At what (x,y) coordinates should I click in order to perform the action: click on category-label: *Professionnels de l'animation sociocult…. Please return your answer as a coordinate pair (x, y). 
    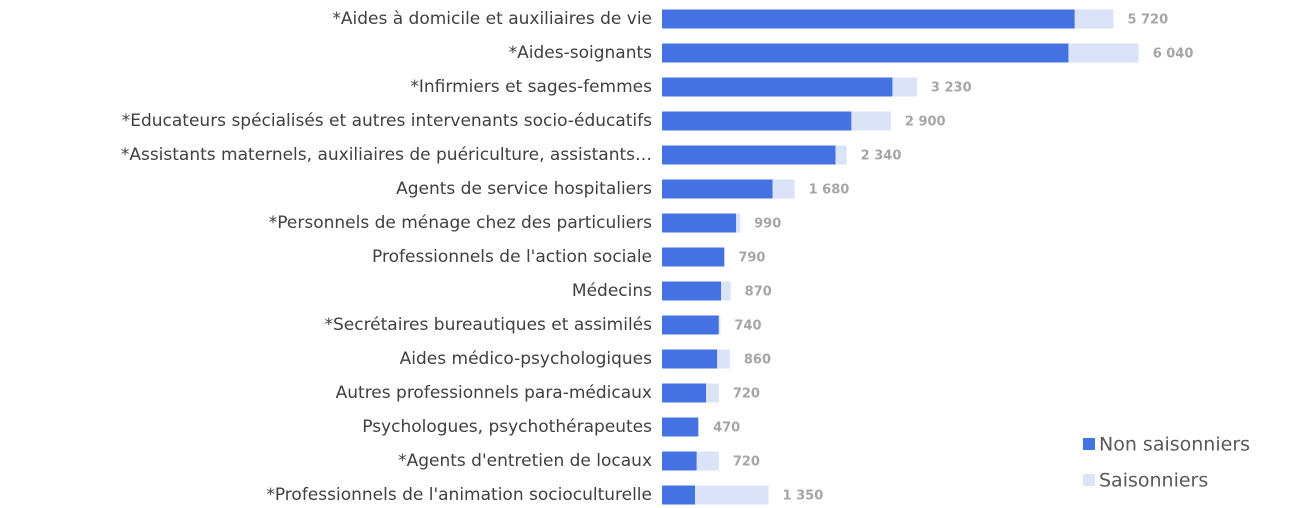
    Looking at the image, I should click on (459, 495).